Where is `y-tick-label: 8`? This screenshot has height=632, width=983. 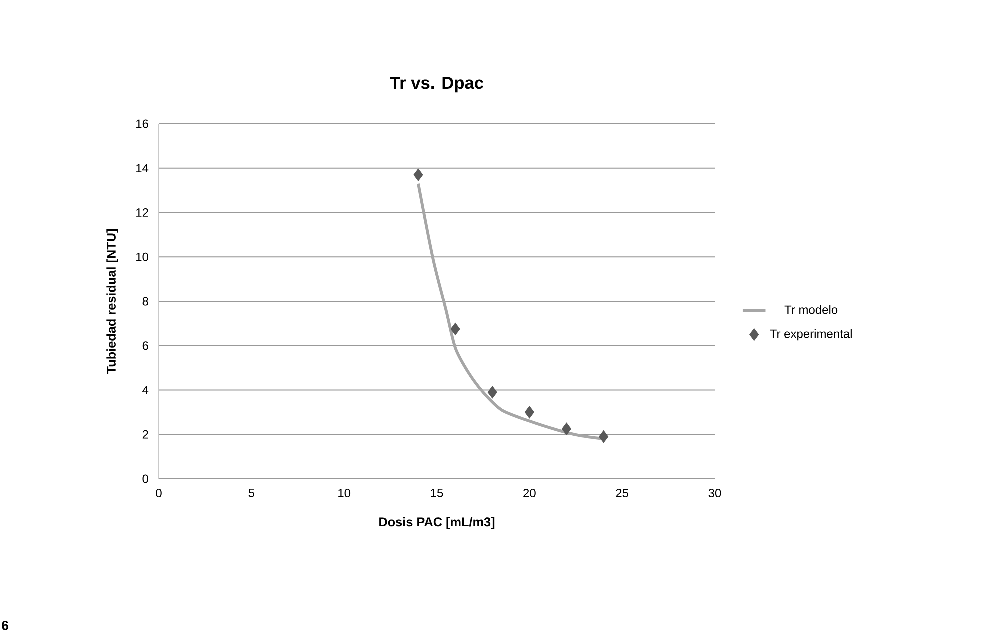 y-tick-label: 8 is located at coordinates (145, 301).